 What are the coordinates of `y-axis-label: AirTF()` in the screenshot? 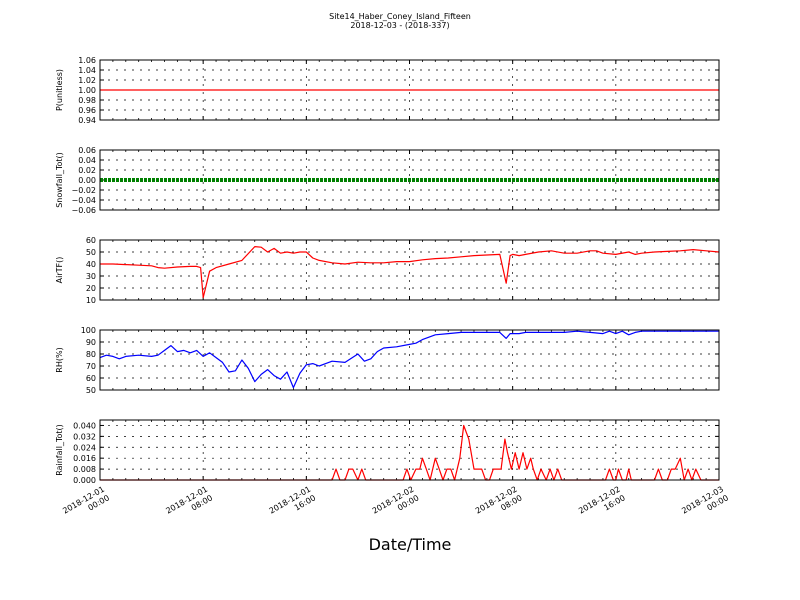 It's located at (59, 270).